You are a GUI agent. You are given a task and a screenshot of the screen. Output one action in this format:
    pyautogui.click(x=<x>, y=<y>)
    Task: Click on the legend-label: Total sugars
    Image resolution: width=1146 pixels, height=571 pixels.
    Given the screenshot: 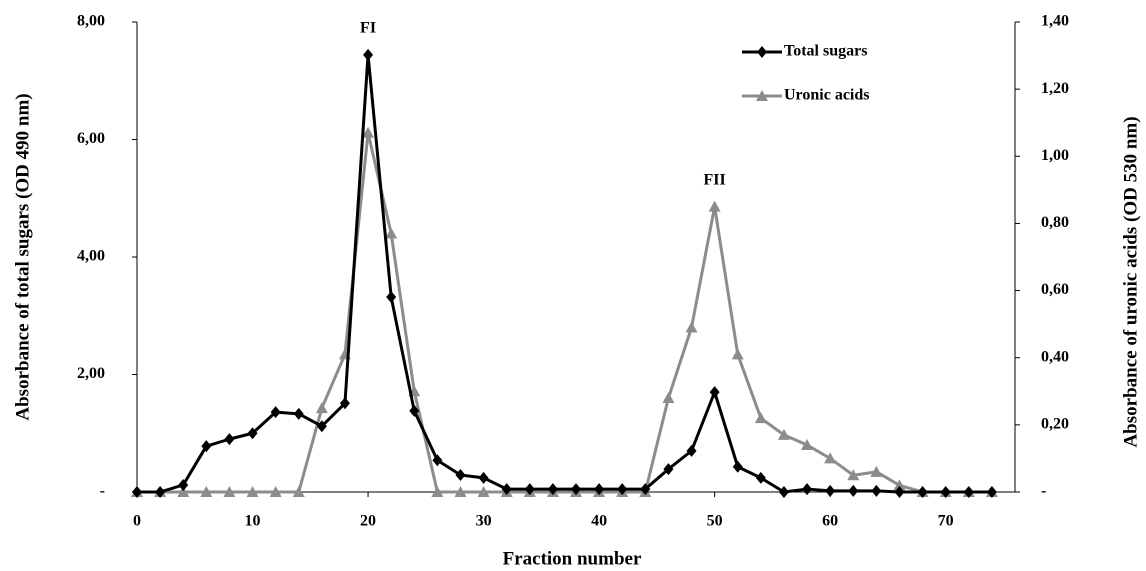 What is the action you would take?
    pyautogui.click(x=825, y=51)
    